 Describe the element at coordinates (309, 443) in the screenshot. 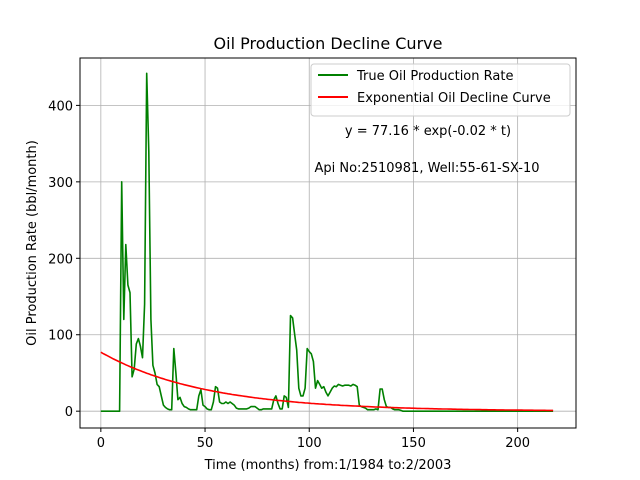

I see `x-tick-label: 100` at that location.